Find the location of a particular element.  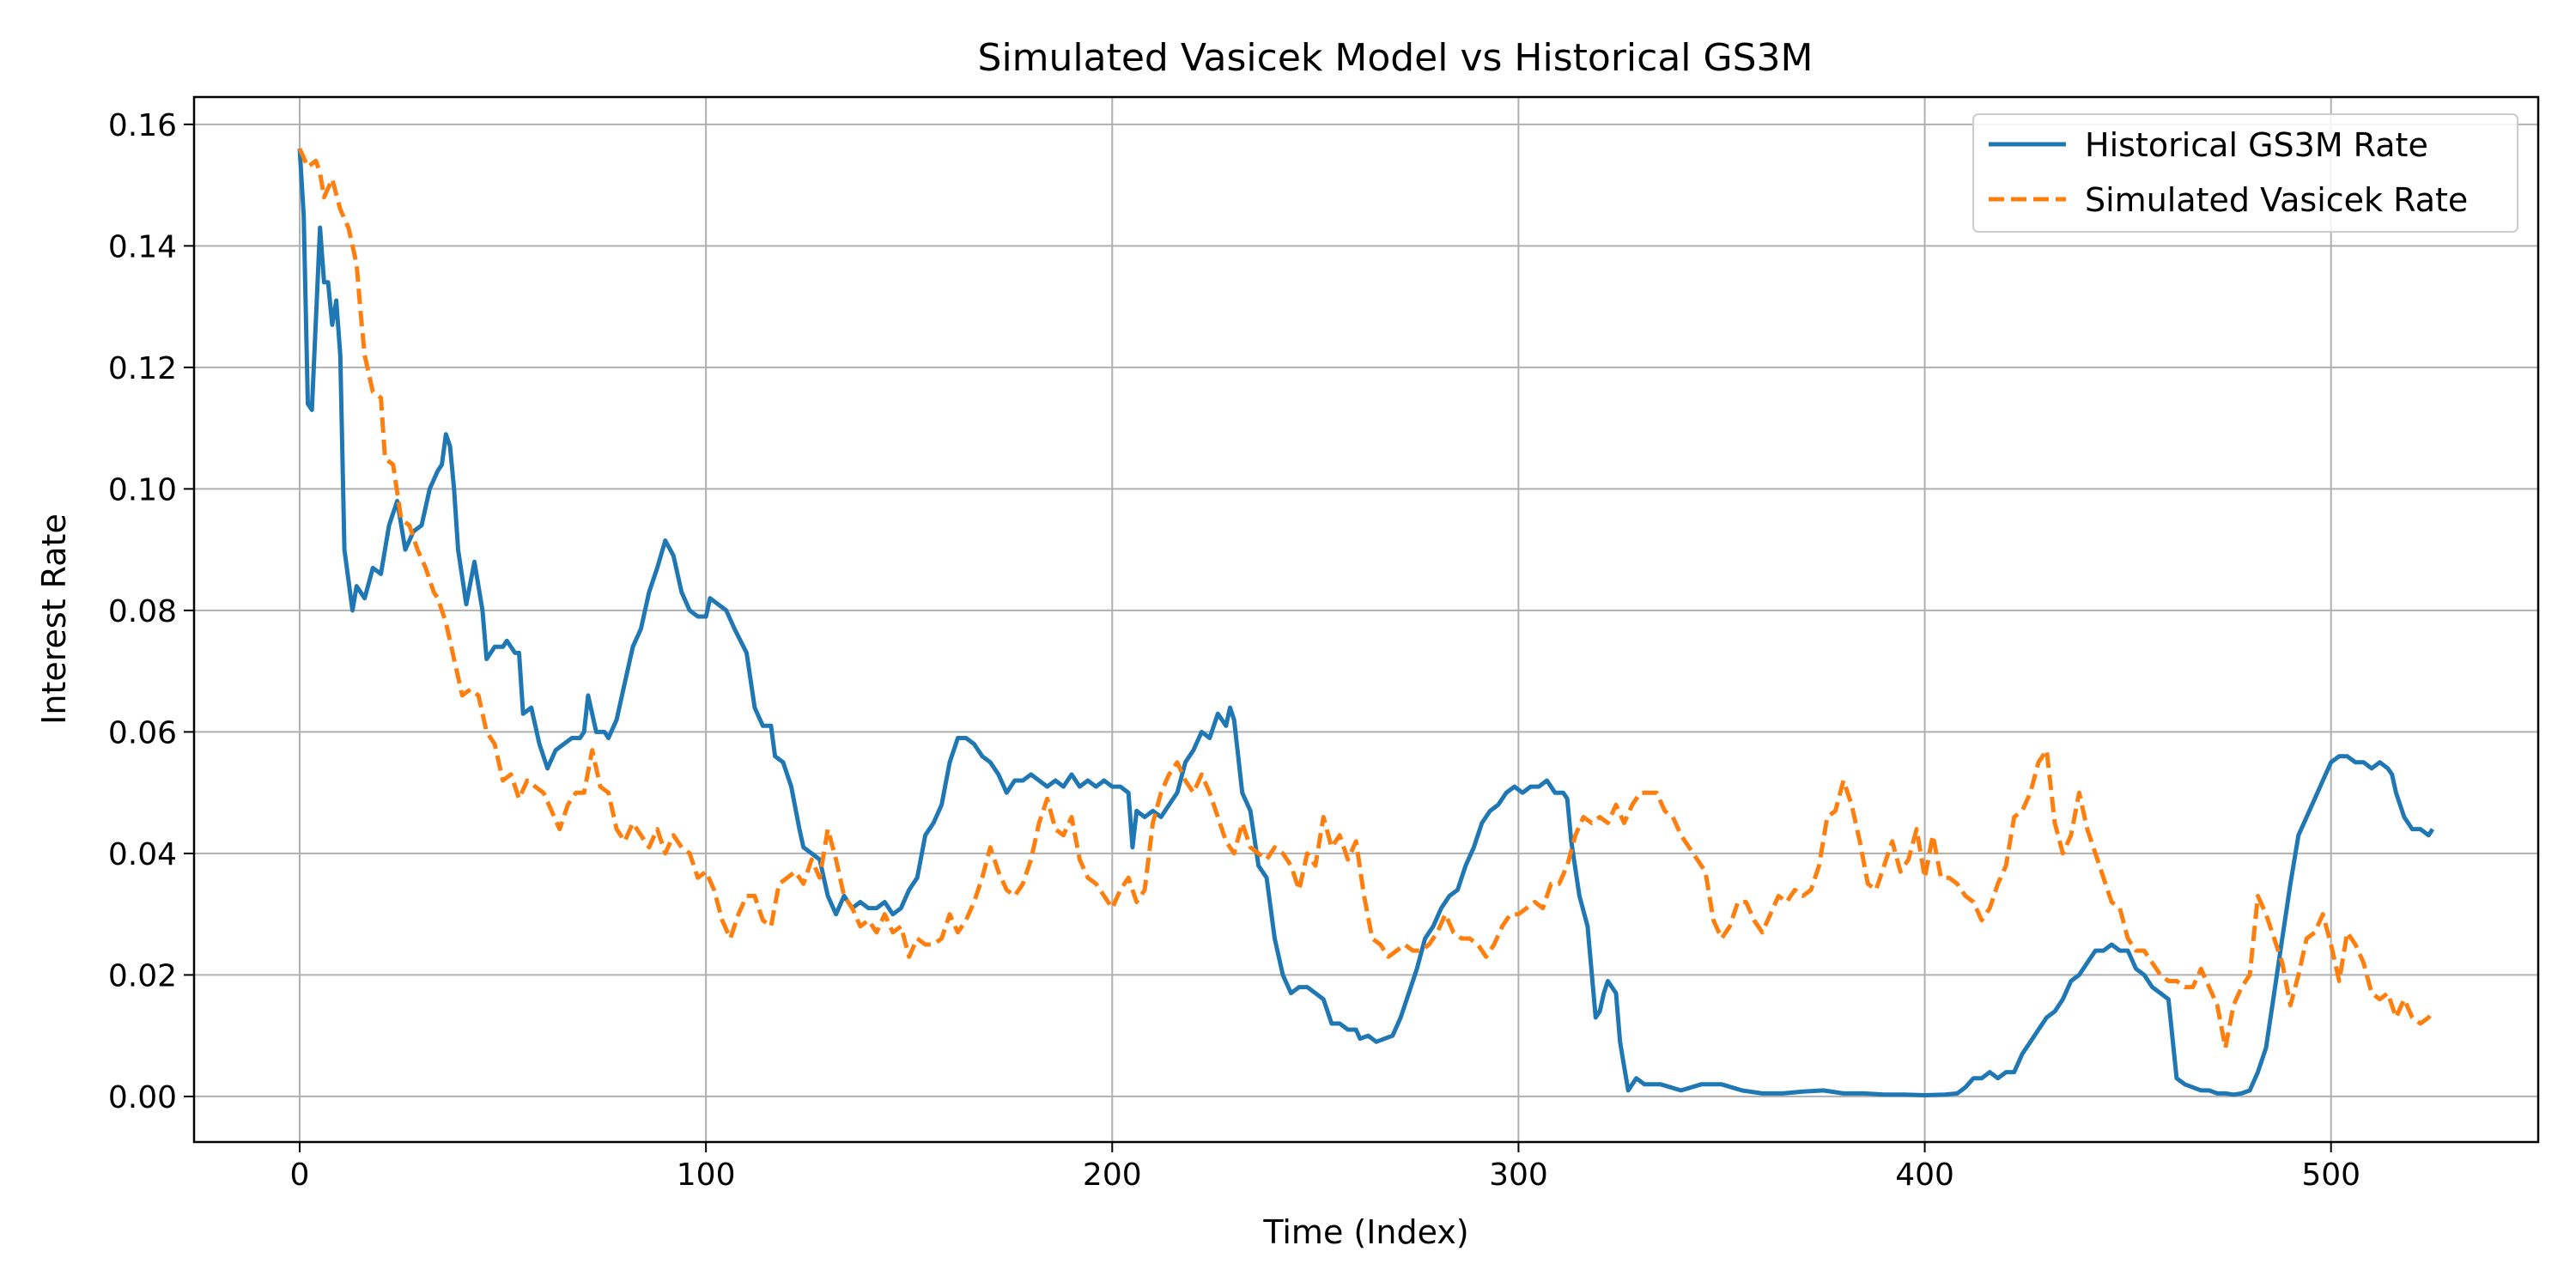

x-tick-label: 100 is located at coordinates (706, 1175).